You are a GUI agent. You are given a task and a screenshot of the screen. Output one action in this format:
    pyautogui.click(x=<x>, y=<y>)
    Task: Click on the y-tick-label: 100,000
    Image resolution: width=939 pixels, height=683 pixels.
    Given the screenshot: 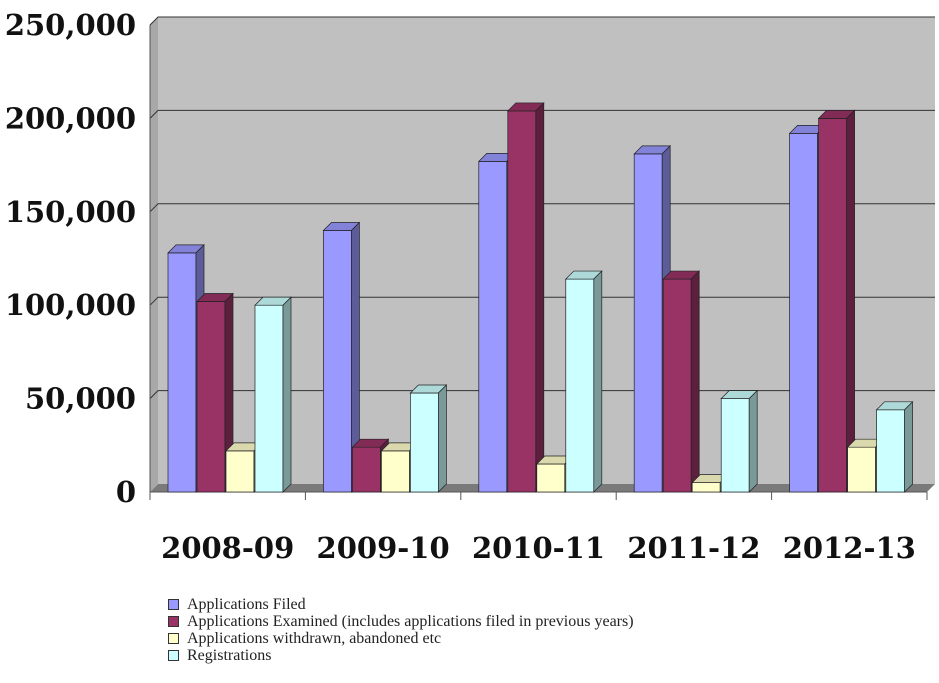 What is the action you would take?
    pyautogui.click(x=70, y=305)
    